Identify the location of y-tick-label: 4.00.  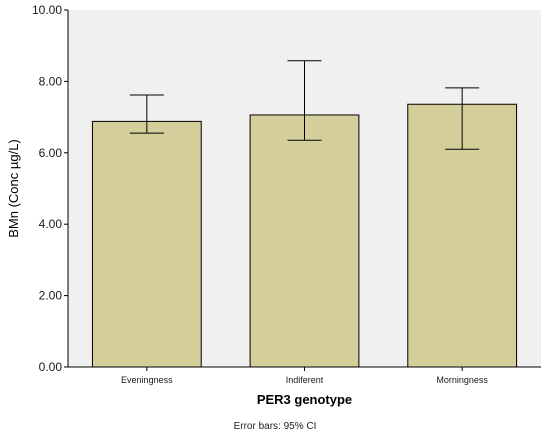
(51, 224).